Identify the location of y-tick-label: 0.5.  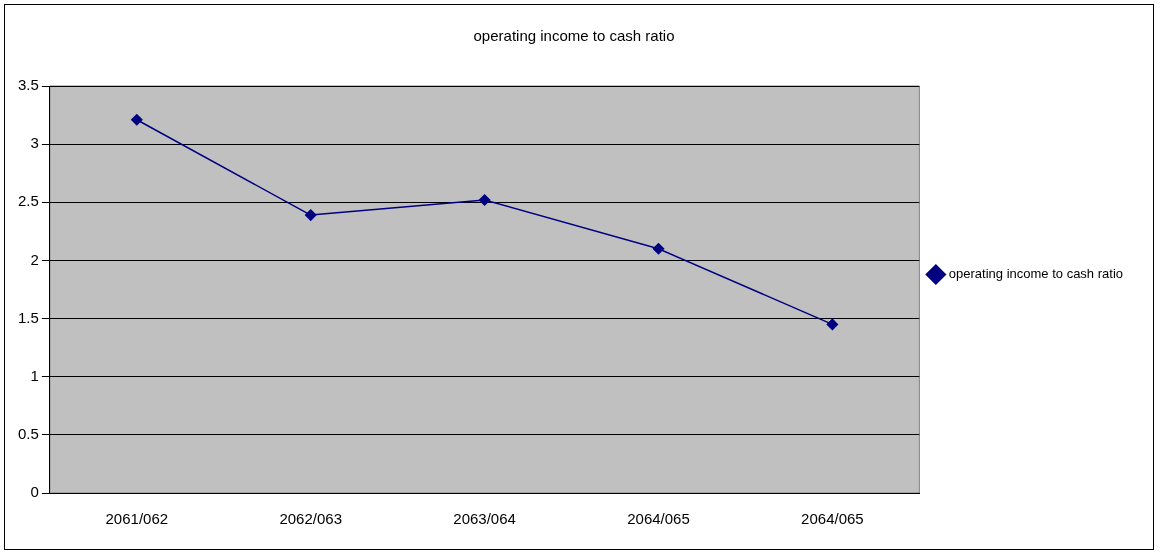
(28, 433).